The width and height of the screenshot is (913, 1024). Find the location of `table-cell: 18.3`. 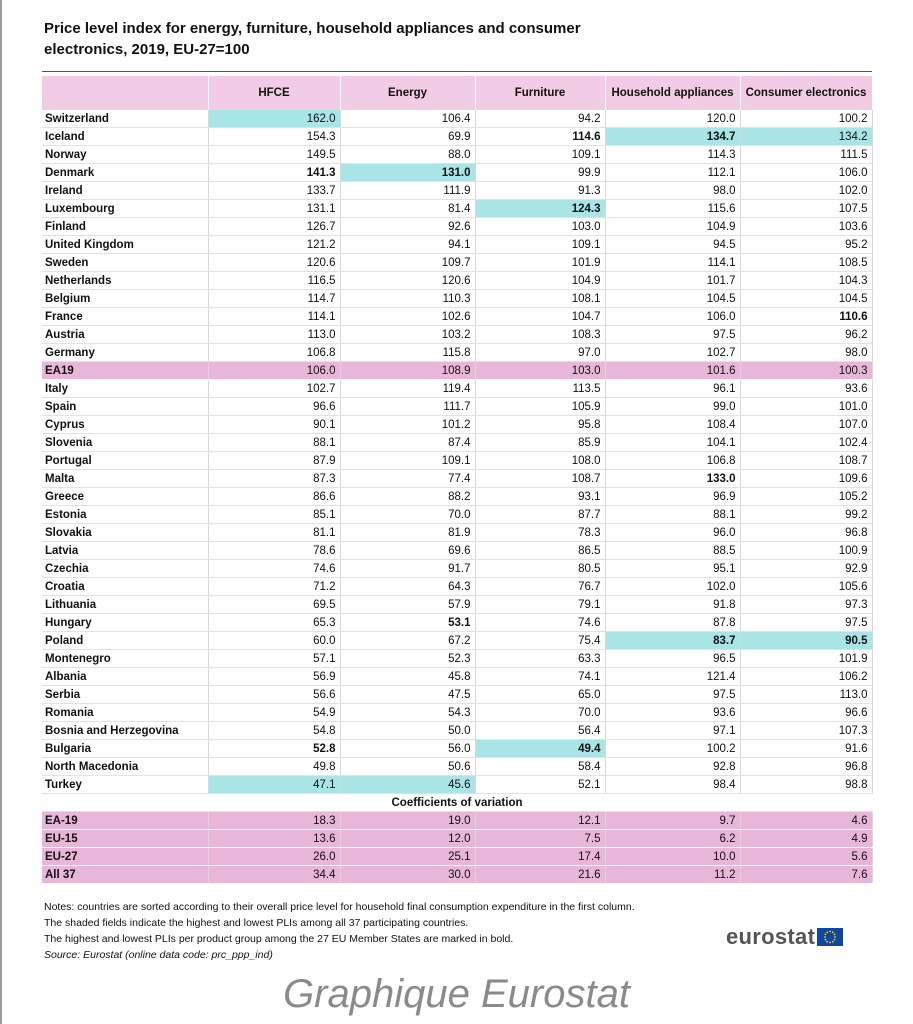

table-cell: 18.3 is located at coordinates (274, 820).